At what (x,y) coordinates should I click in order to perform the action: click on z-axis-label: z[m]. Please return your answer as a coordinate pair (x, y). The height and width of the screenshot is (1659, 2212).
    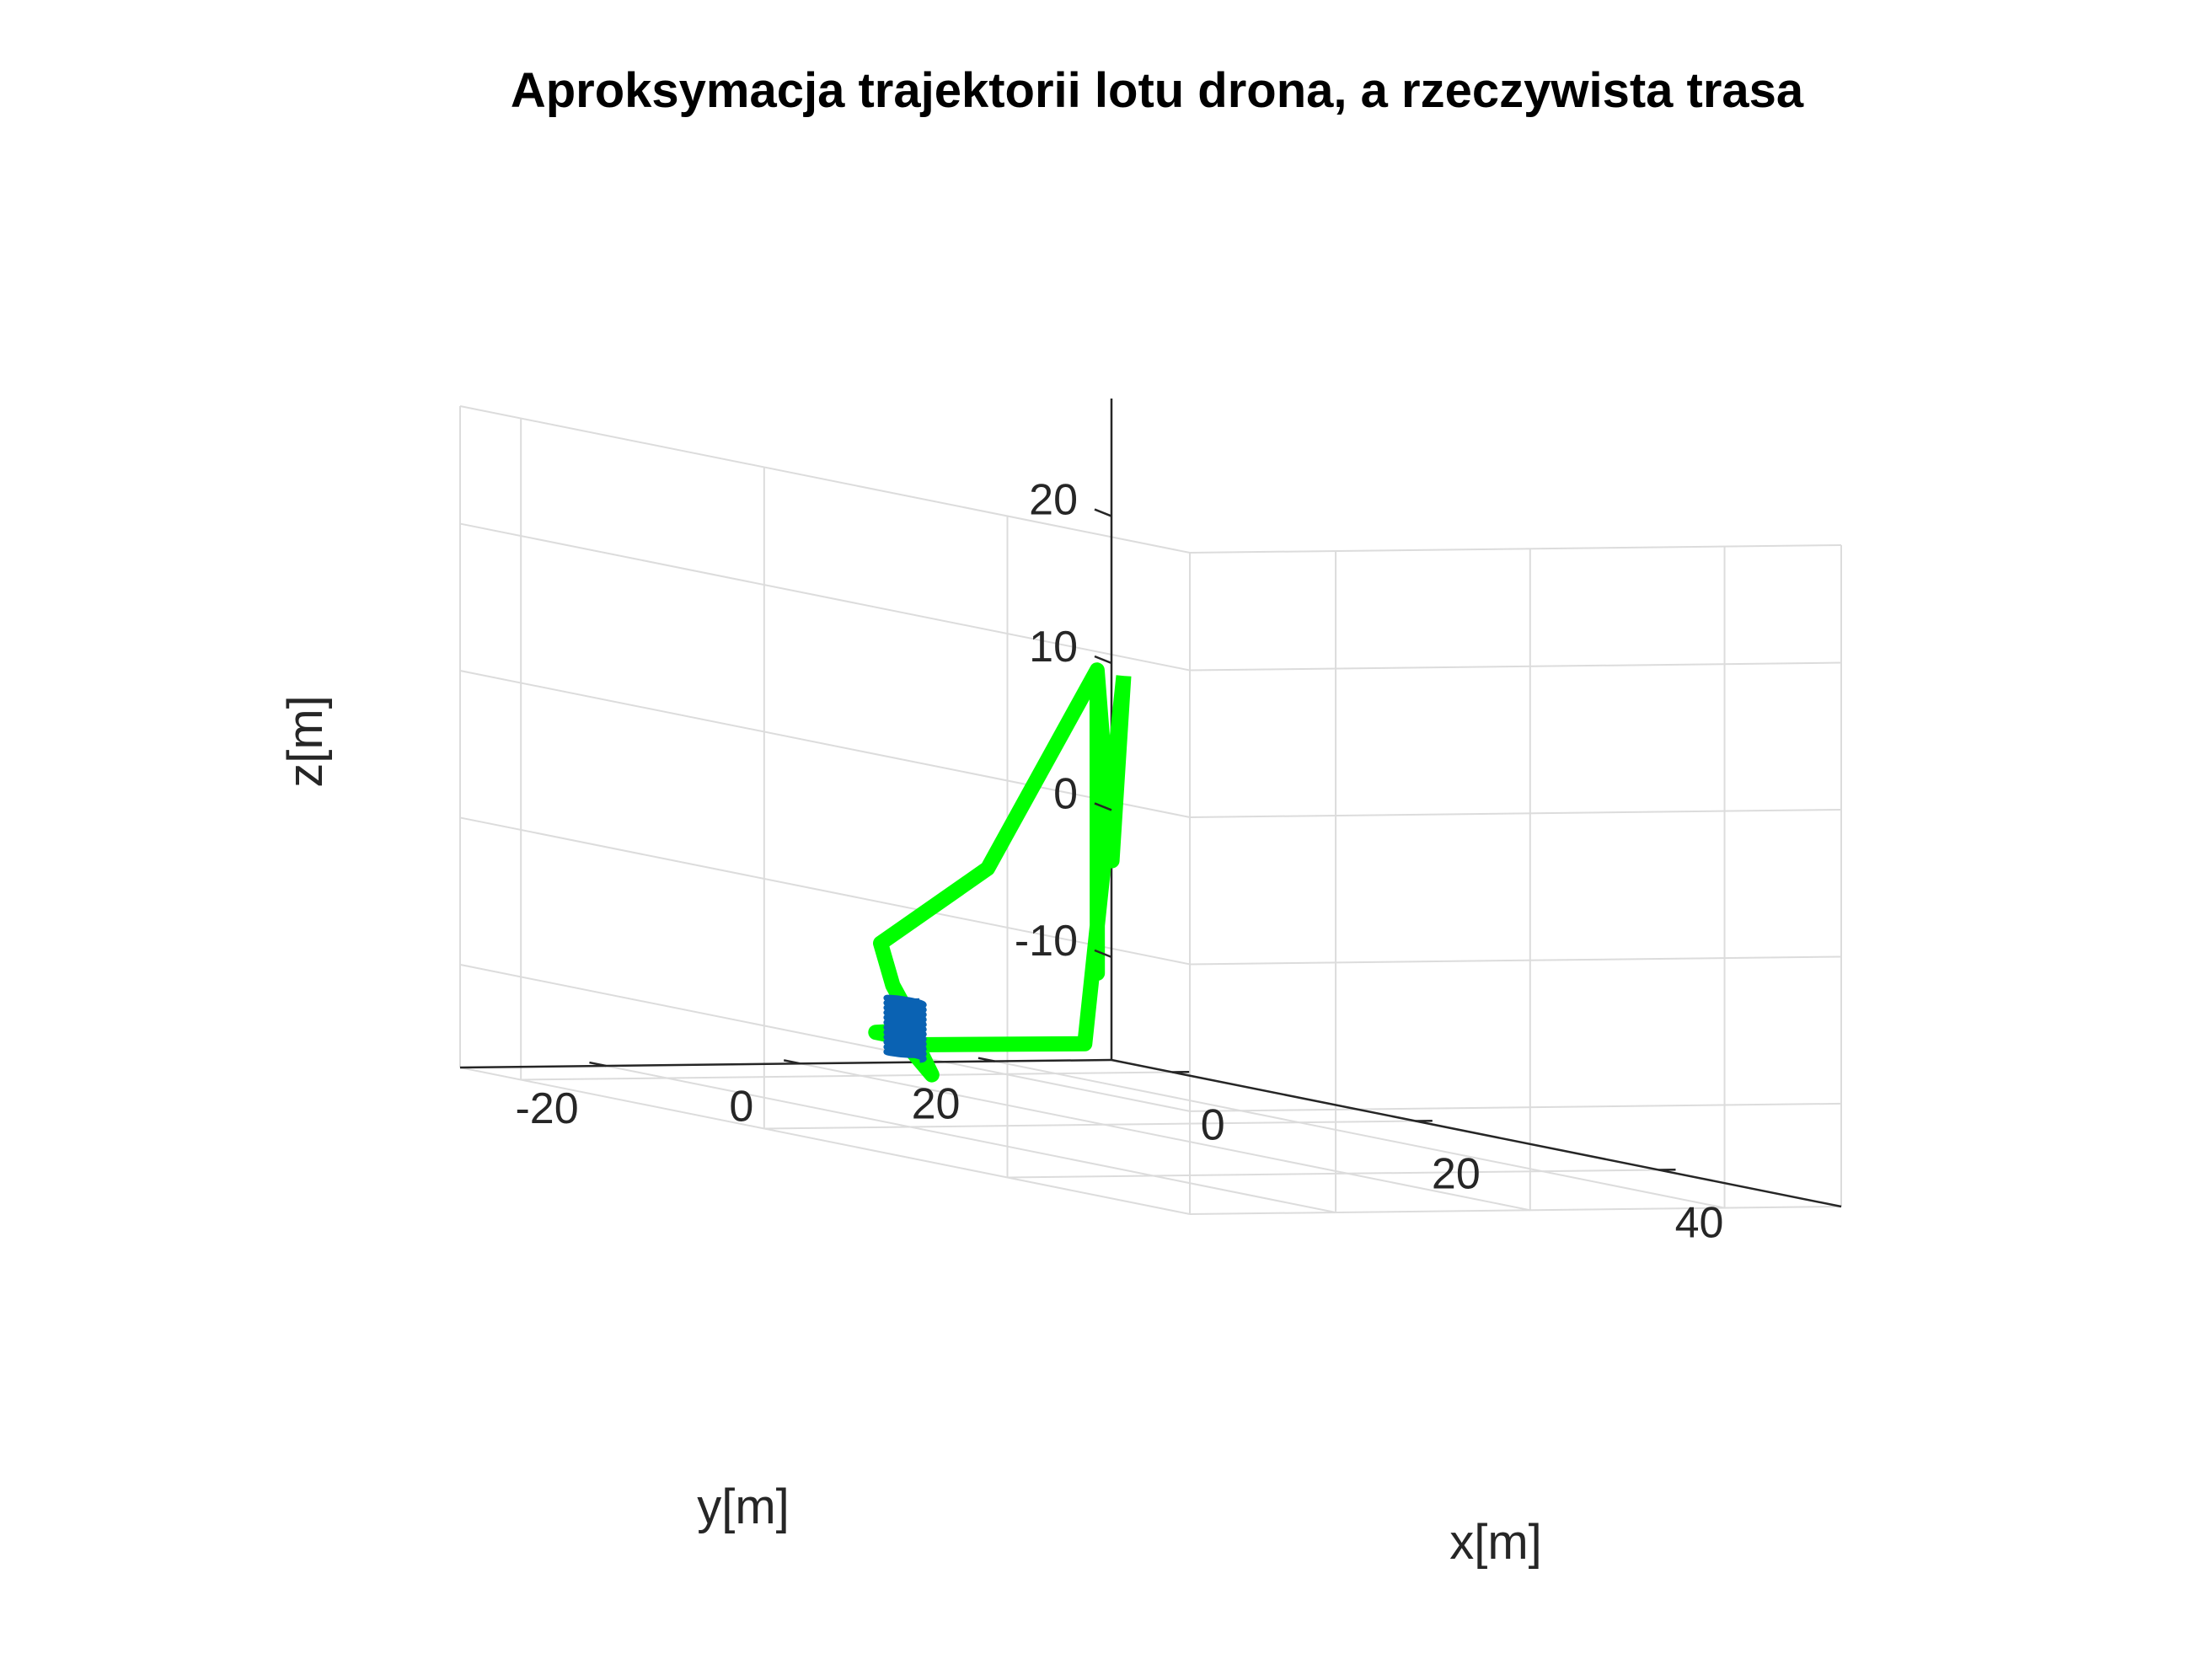
    Looking at the image, I should click on (306, 741).